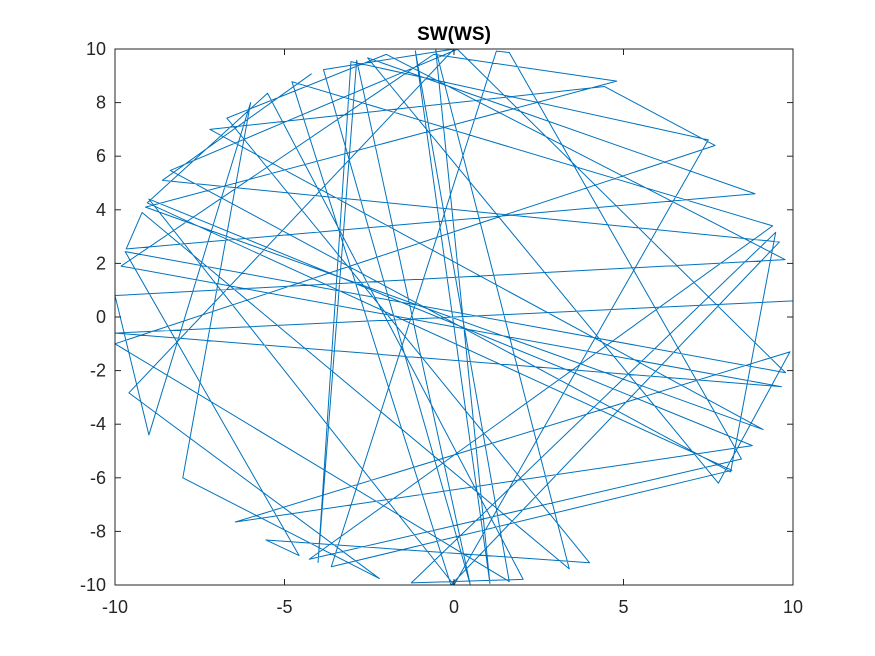  What do you see at coordinates (96, 49) in the screenshot?
I see `y-tick-label: 10` at bounding box center [96, 49].